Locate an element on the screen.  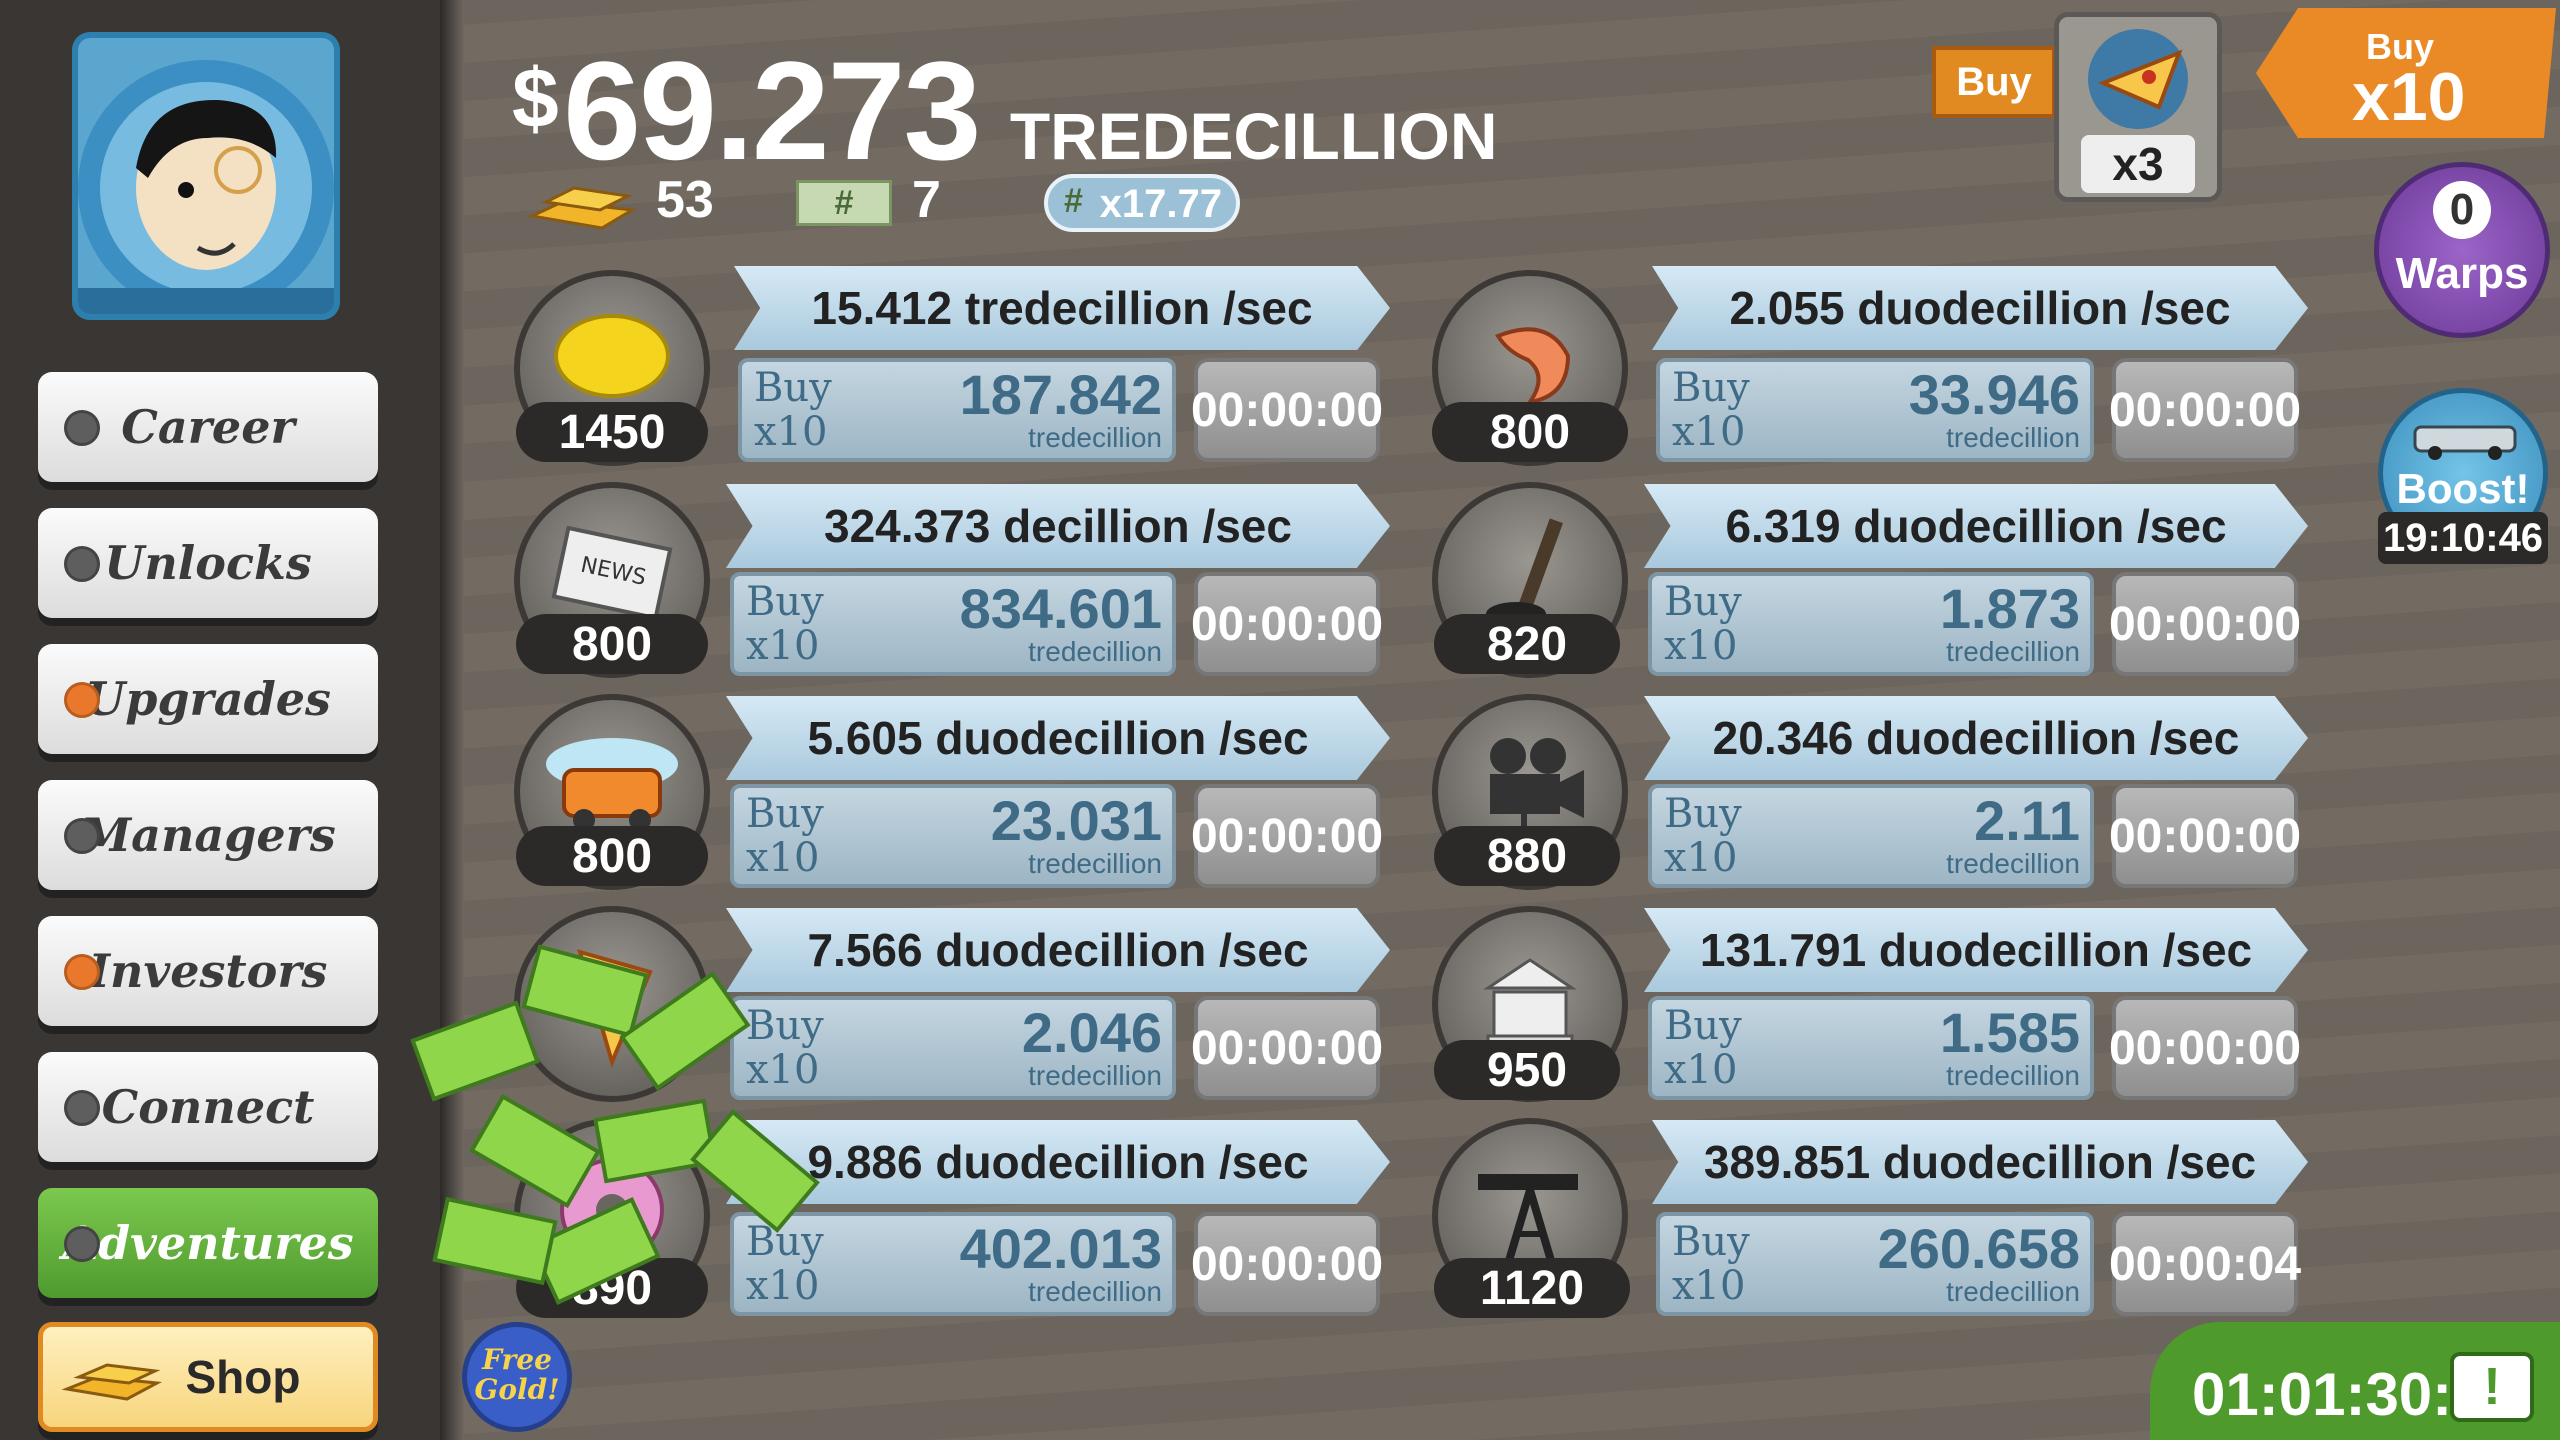
avatar is located at coordinates (206, 176).